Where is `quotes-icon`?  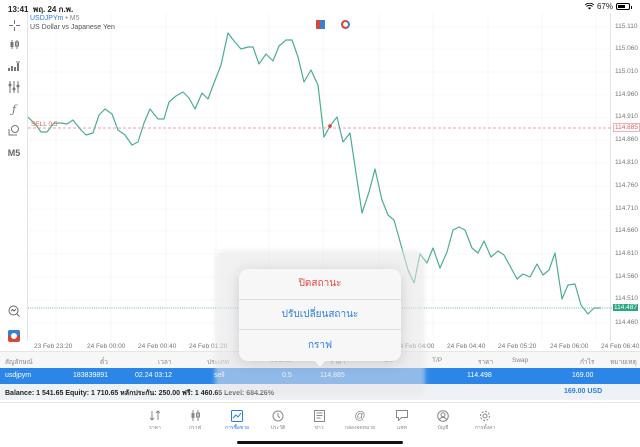 quotes-icon is located at coordinates (155, 415).